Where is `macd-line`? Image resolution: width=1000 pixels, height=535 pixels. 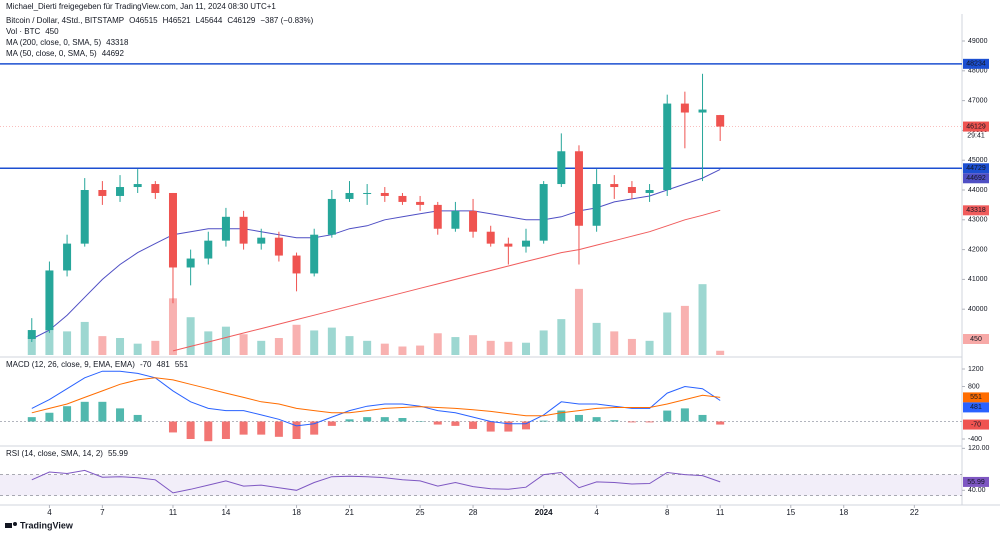
macd-line is located at coordinates (376, 398).